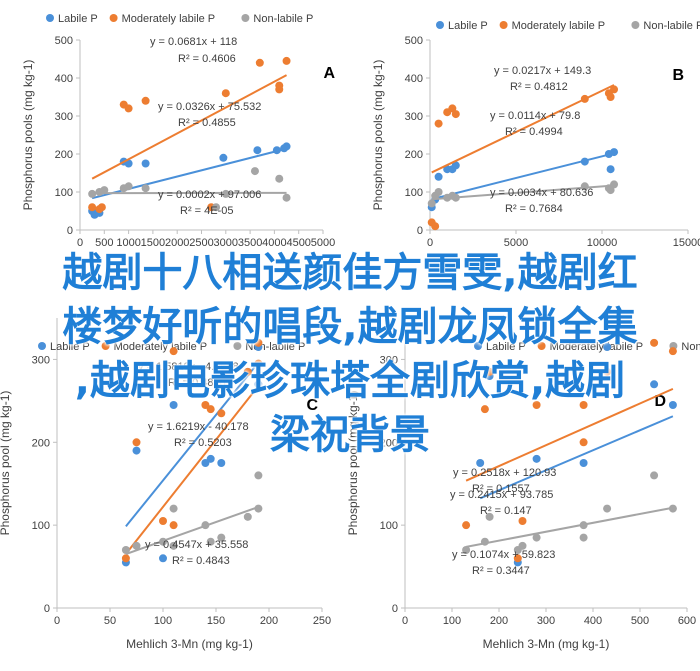 This screenshot has width=700, height=671. I want to click on trendline-equation: y = 1.6219x - 40.178, so click(198, 427).